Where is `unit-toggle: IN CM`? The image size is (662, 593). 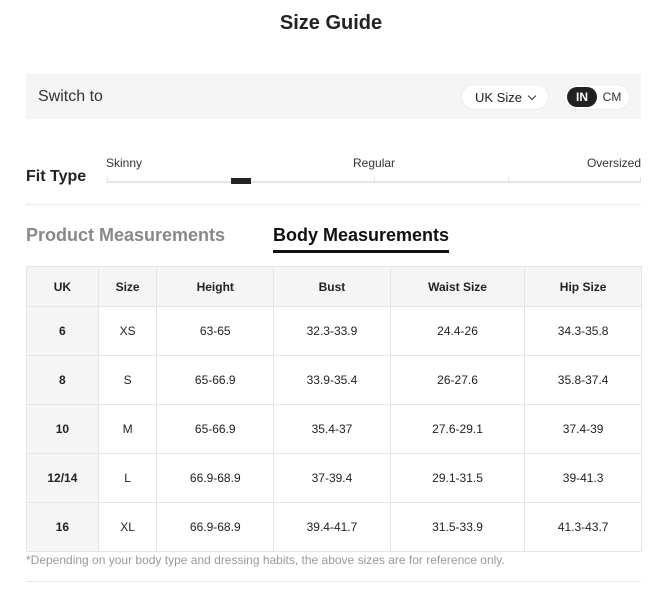 unit-toggle: IN CM is located at coordinates (597, 97).